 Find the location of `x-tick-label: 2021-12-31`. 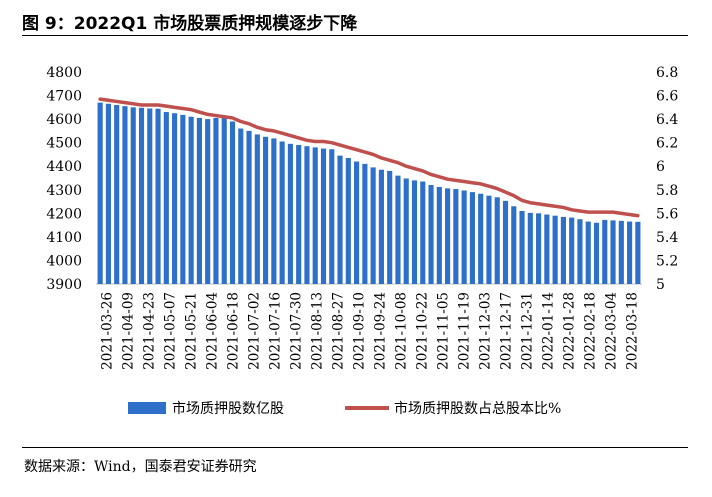

x-tick-label: 2021-12-31 is located at coordinates (528, 331).